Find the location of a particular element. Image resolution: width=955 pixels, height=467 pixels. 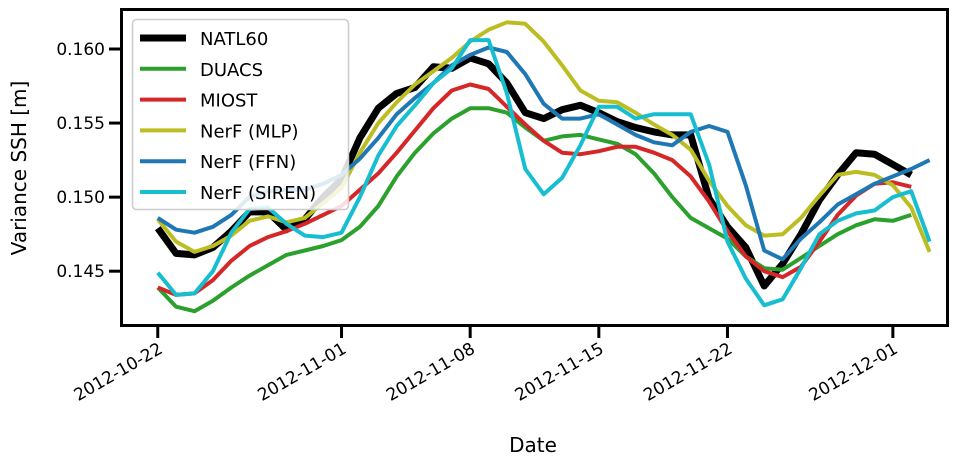

legend-label-1: DUACS is located at coordinates (231, 70).